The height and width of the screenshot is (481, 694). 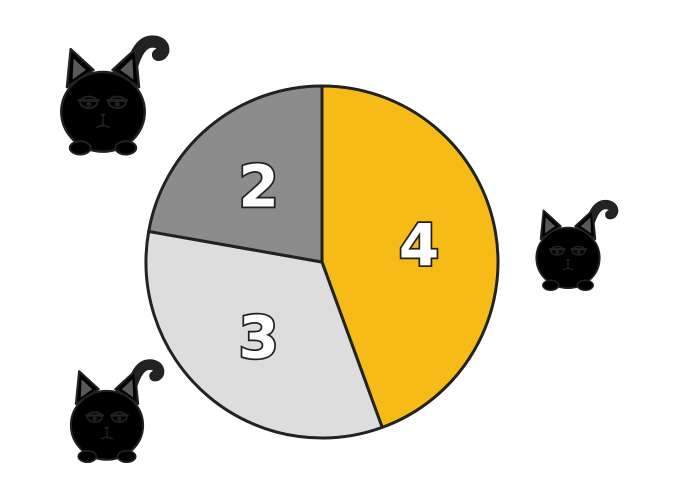 I want to click on pie-slice-label-2: 2, so click(x=258, y=186).